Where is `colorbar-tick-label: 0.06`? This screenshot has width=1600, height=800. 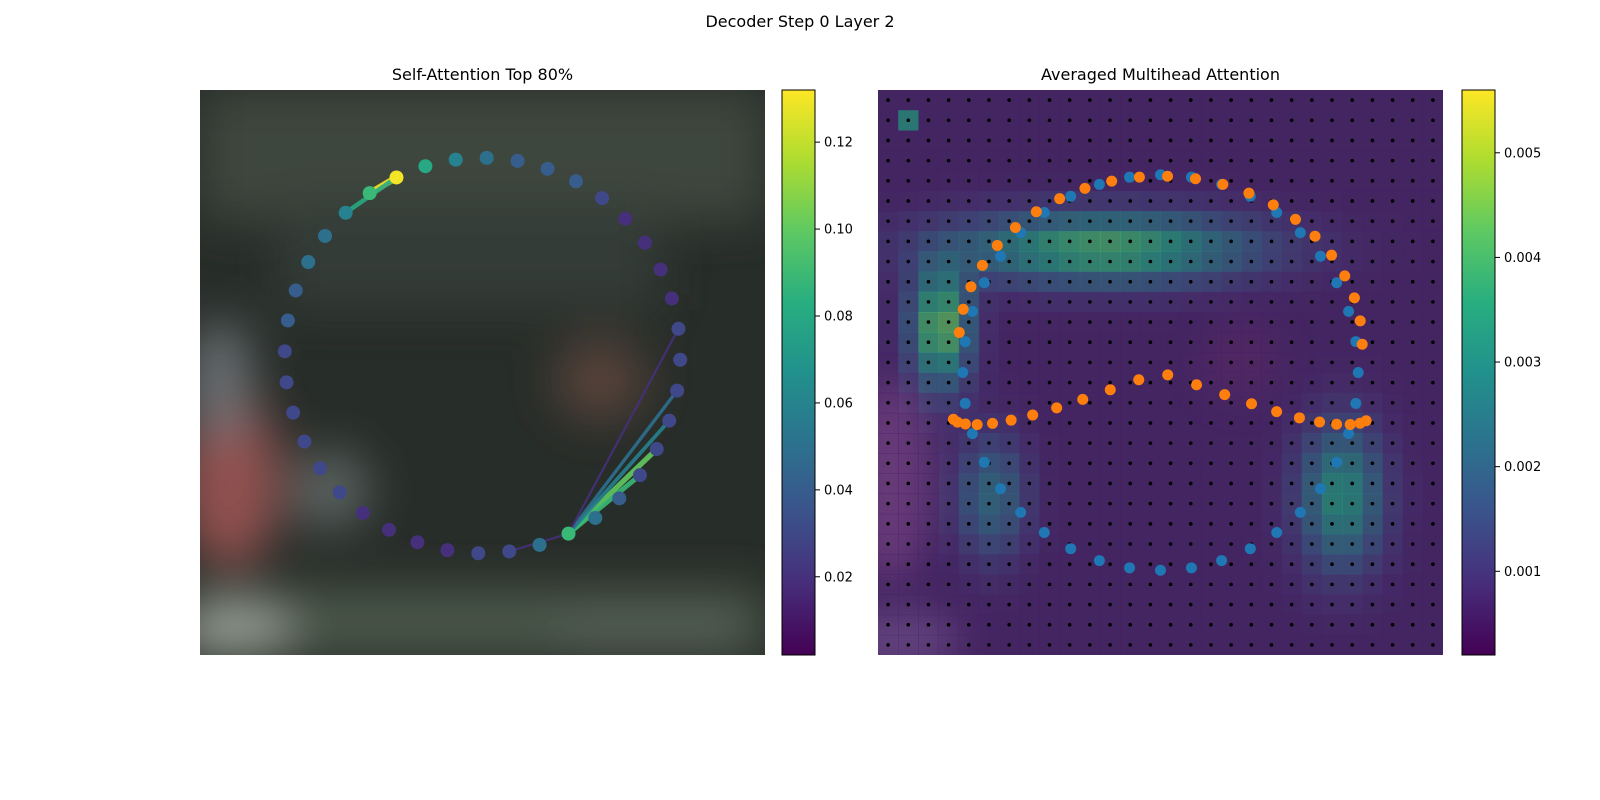 colorbar-tick-label: 0.06 is located at coordinates (838, 403).